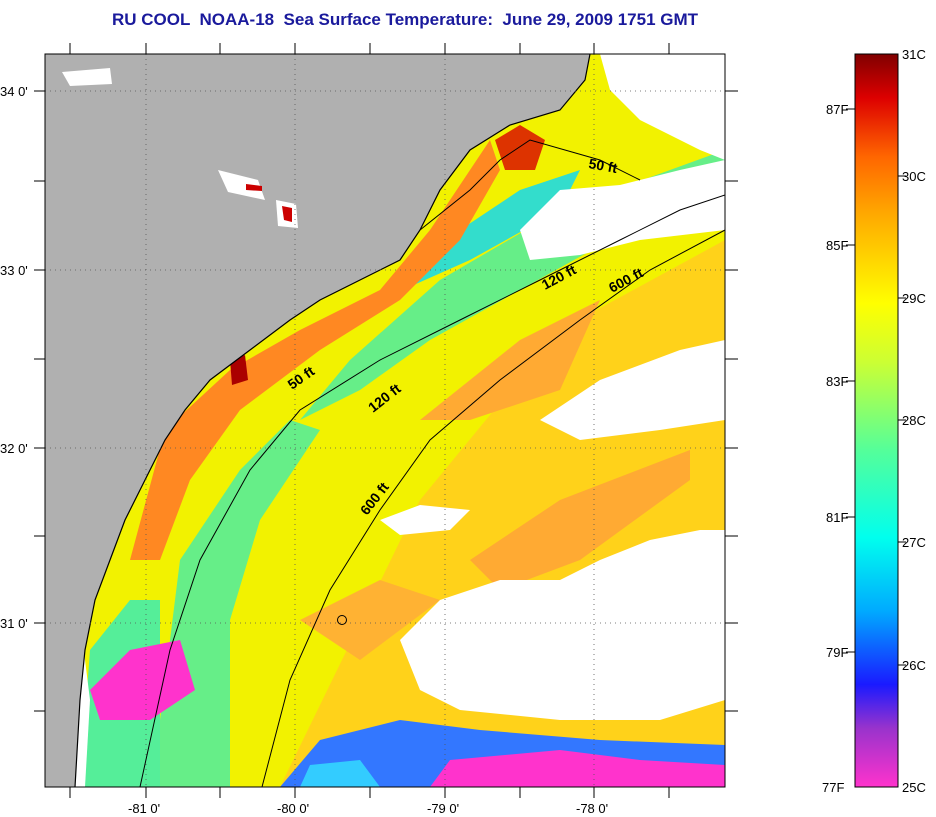  I want to click on inland-cloud, so click(87, 77).